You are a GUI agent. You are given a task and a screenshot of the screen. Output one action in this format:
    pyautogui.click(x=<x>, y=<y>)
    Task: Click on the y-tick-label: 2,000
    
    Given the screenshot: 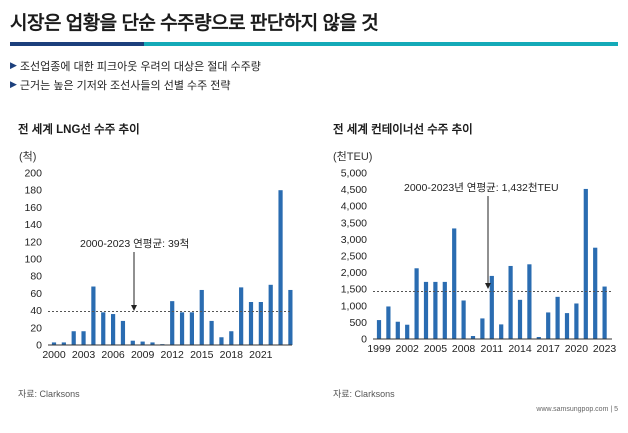 What is the action you would take?
    pyautogui.click(x=354, y=273)
    